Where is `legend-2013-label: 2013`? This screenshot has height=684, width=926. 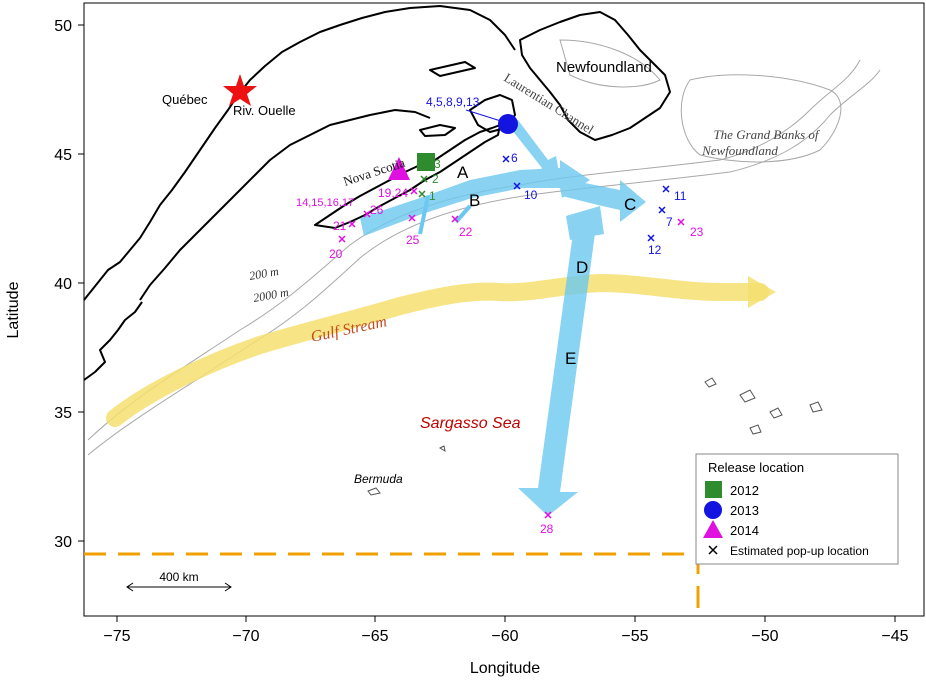 legend-2013-label: 2013 is located at coordinates (744, 510).